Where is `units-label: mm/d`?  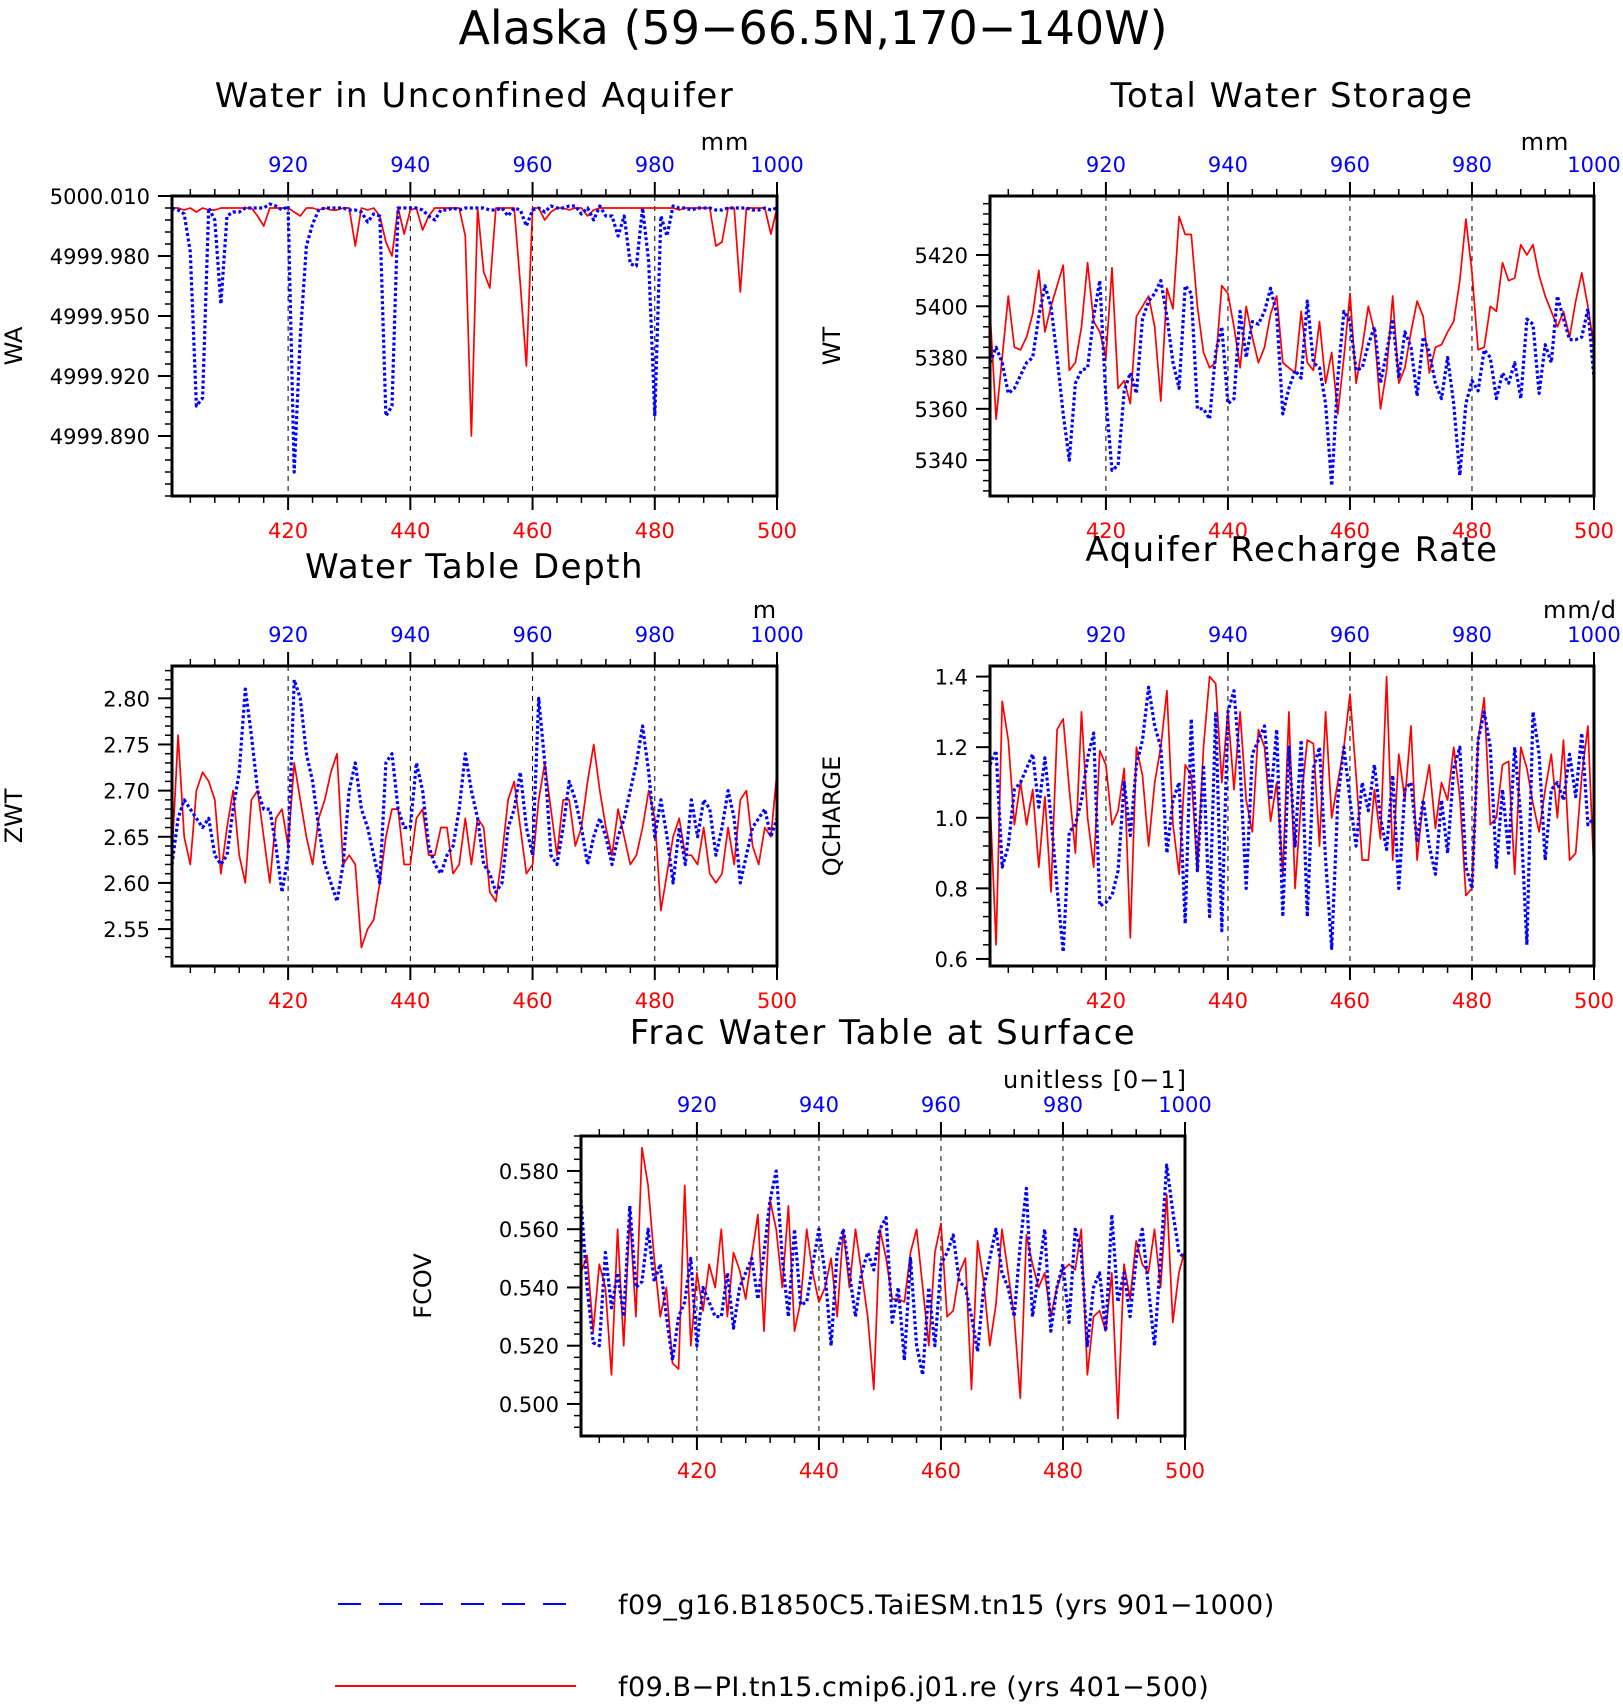
units-label: mm/d is located at coordinates (1580, 610).